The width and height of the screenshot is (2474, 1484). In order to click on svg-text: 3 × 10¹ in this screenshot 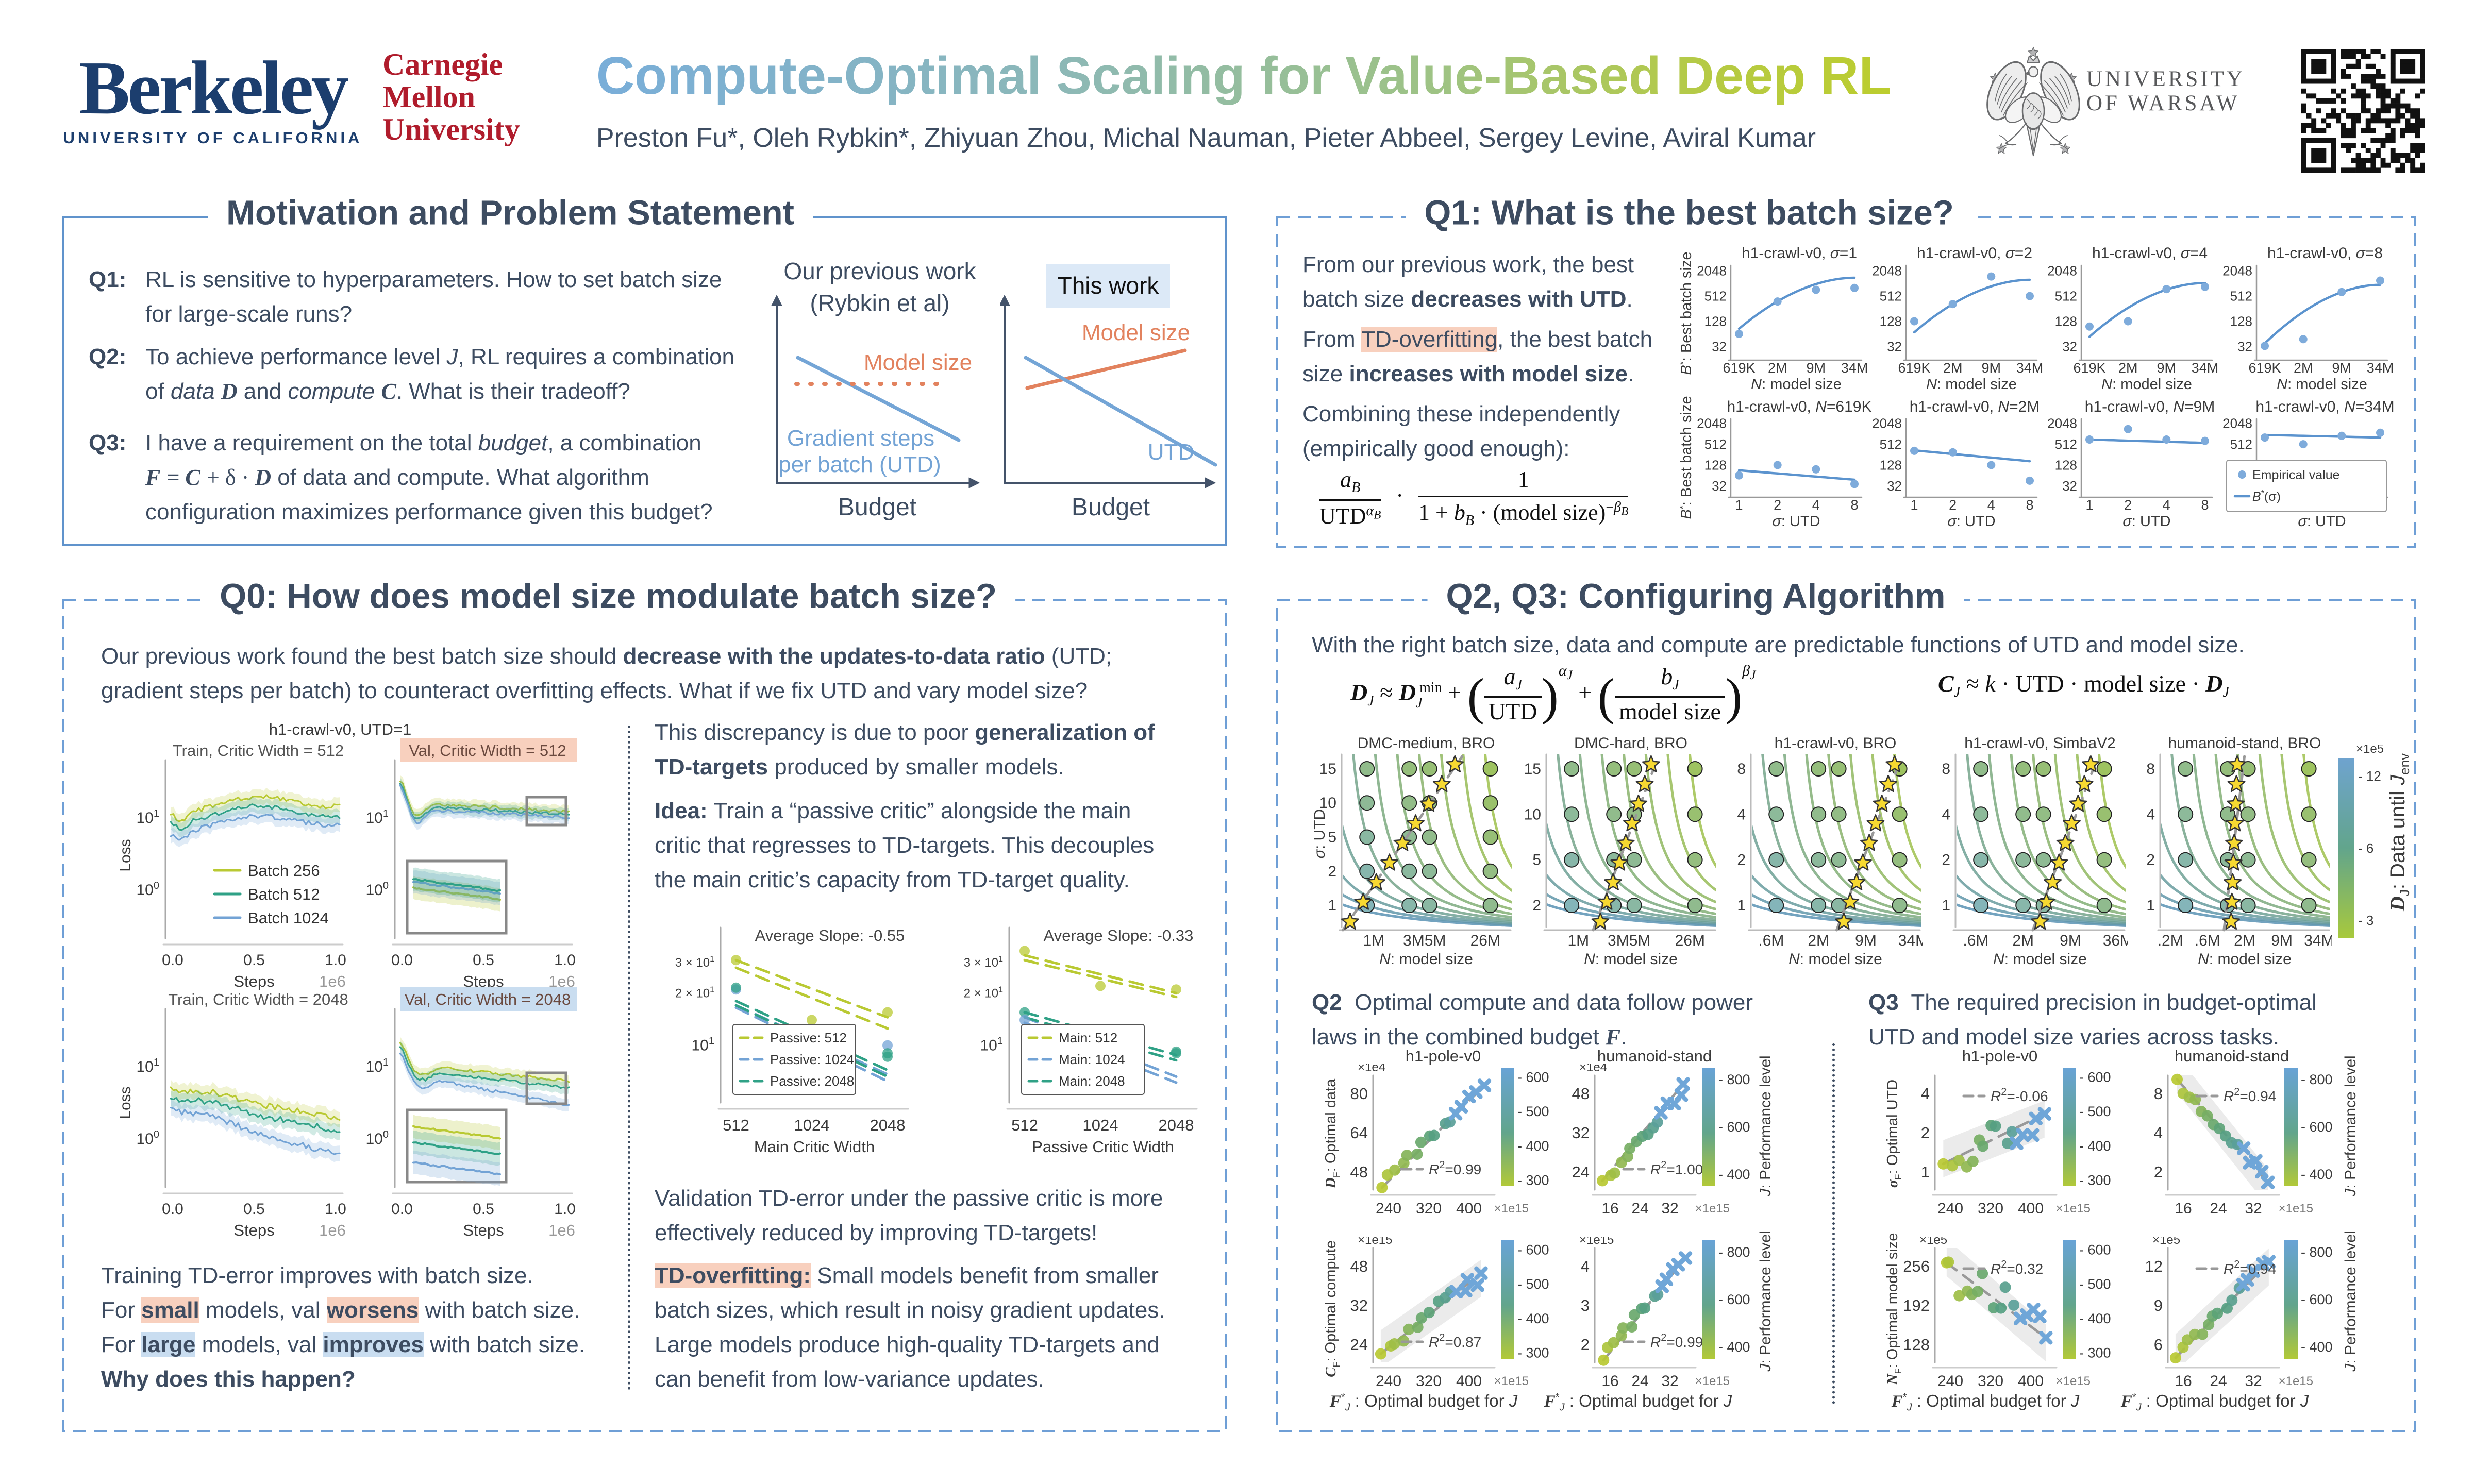, I will do `click(694, 962)`.